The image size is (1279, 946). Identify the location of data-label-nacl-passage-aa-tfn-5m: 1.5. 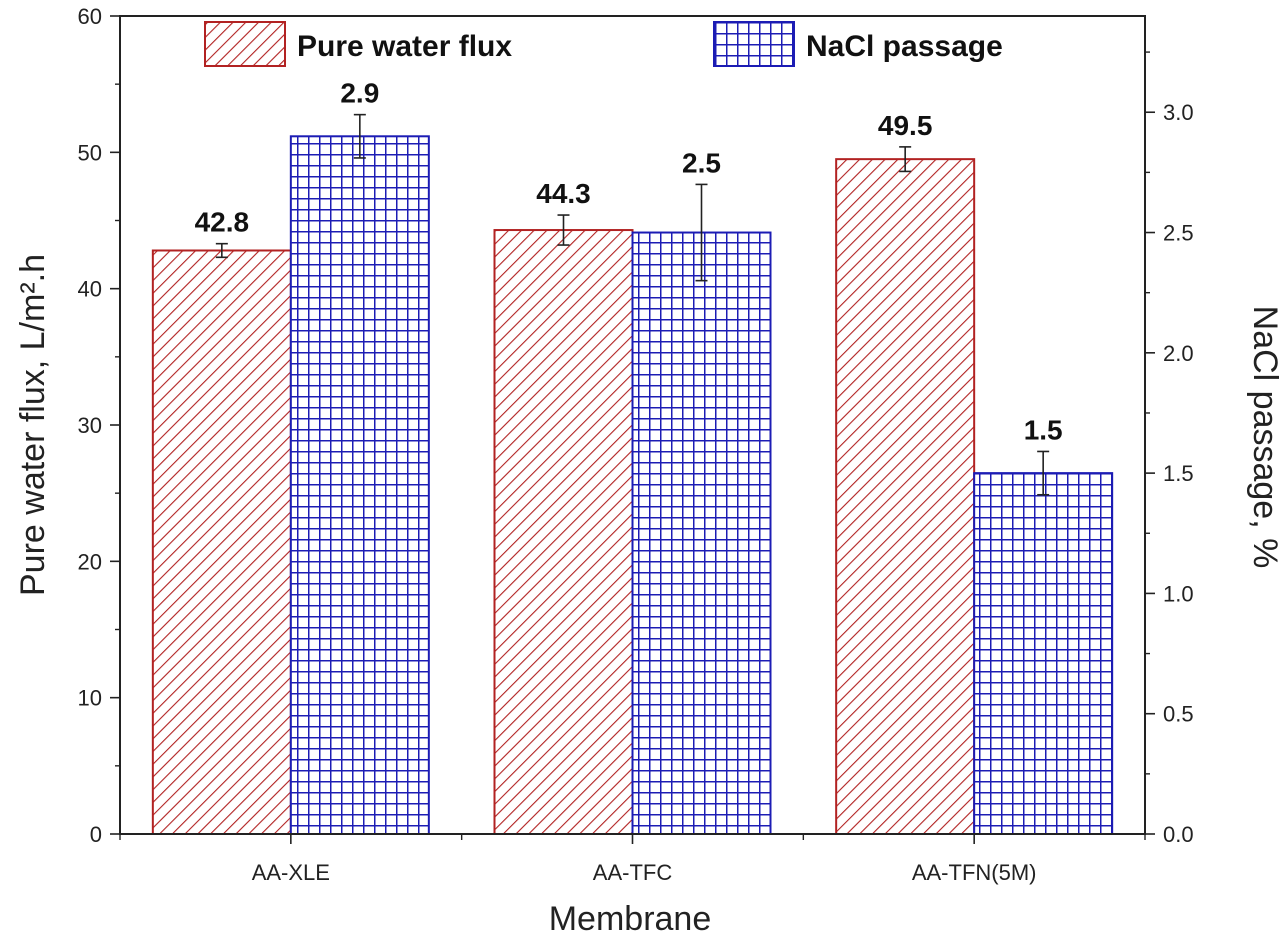
(1043, 429).